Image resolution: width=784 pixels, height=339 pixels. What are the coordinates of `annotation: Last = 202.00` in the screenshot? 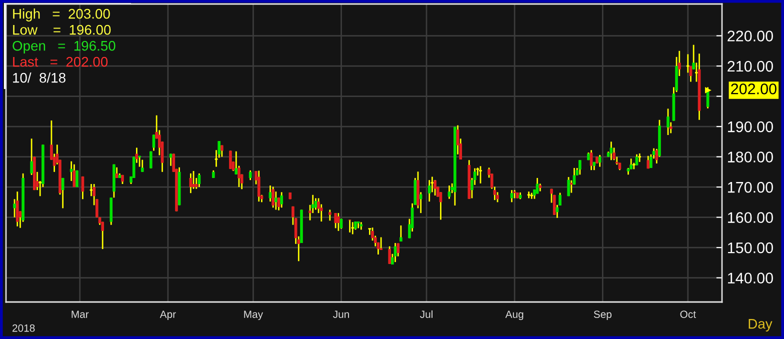 It's located at (60, 61).